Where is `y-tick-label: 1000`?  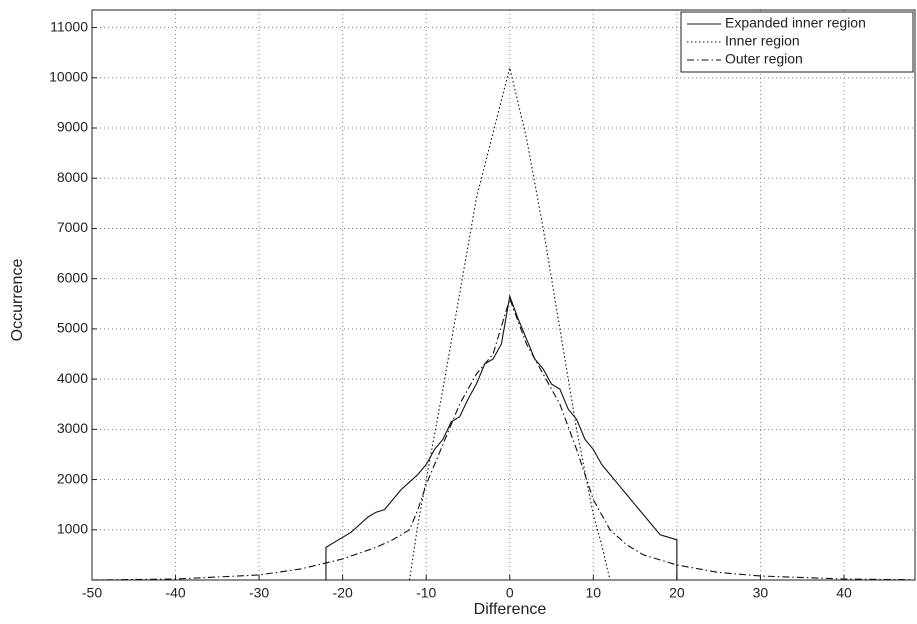
y-tick-label: 1000 is located at coordinates (72, 528).